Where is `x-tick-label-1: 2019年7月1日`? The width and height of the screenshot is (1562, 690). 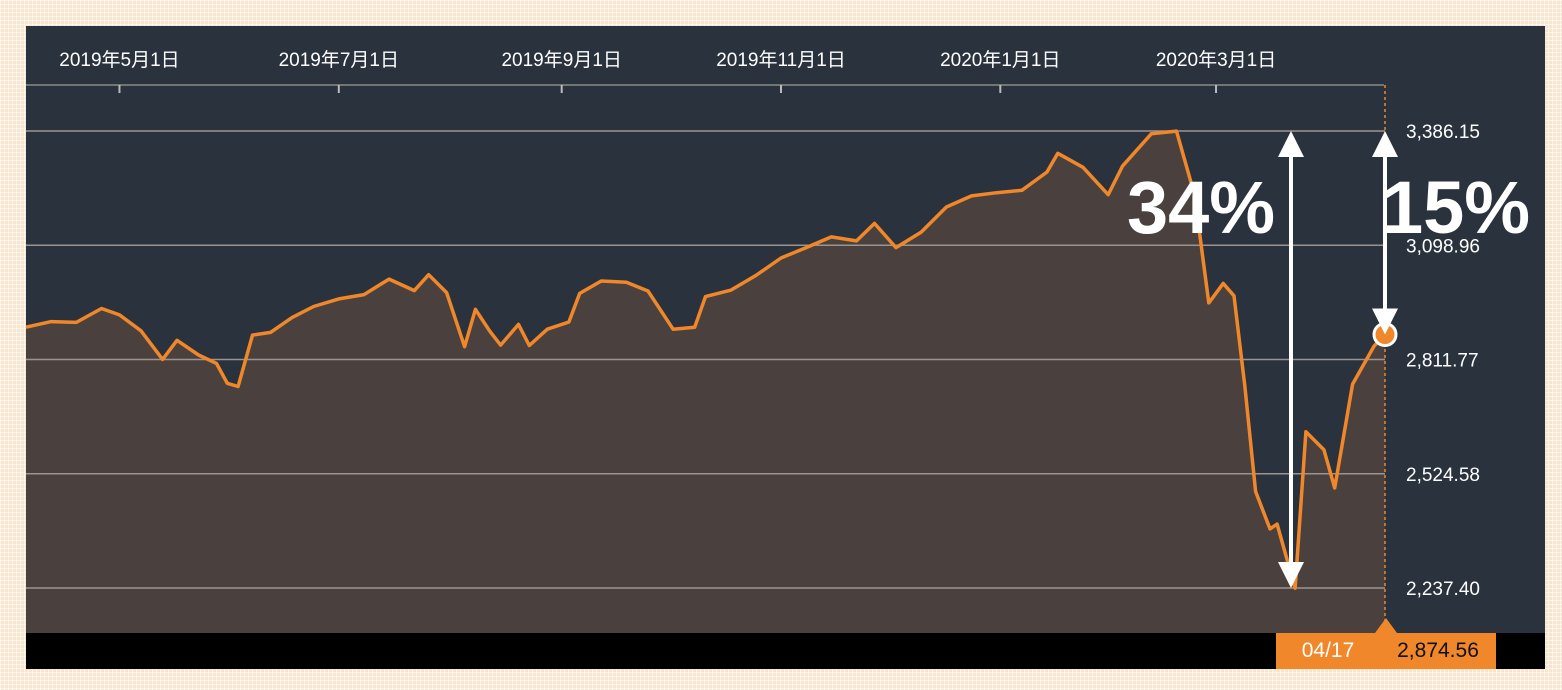 x-tick-label-1: 2019年7月1日 is located at coordinates (339, 60).